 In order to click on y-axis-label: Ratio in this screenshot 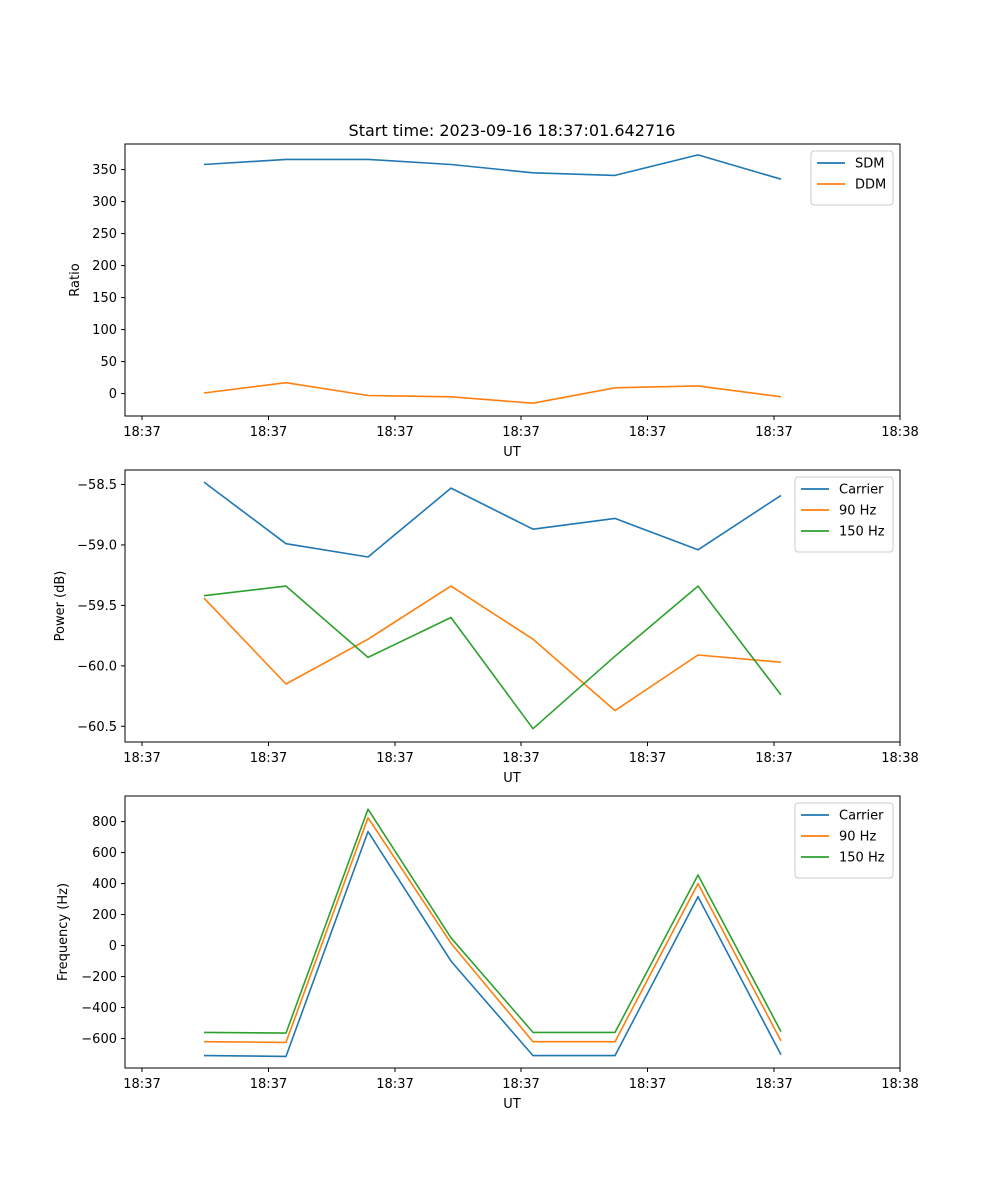, I will do `click(75, 279)`.